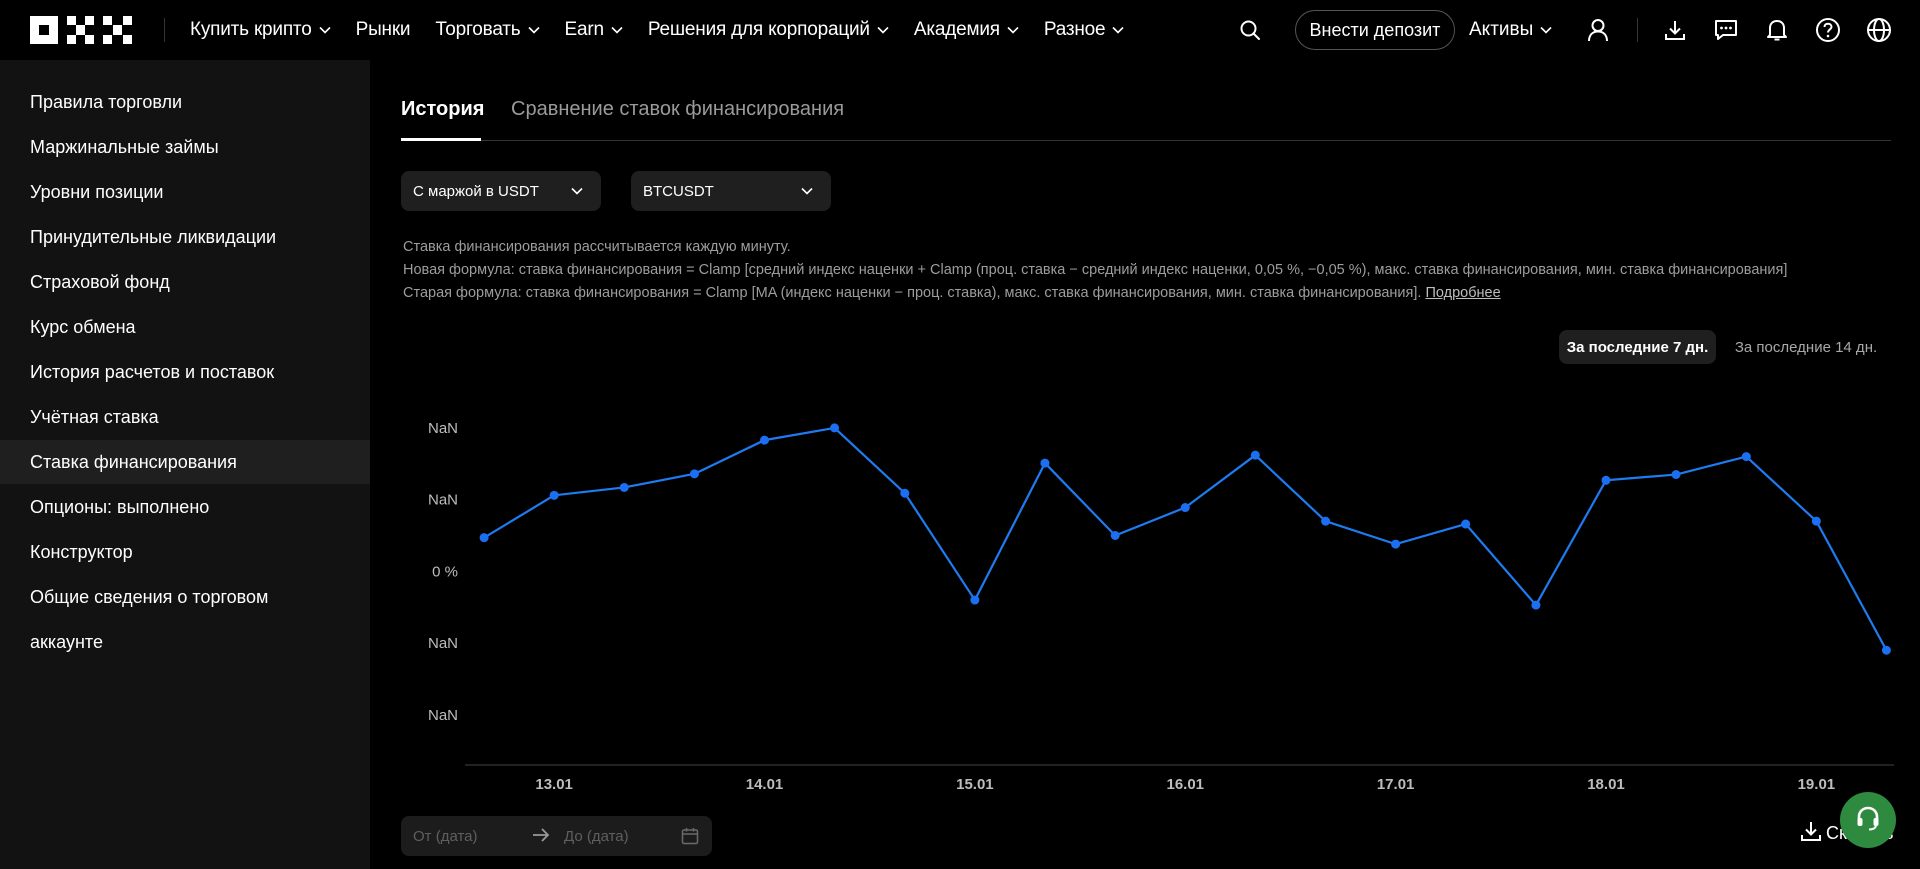  I want to click on x-tick-label: 15.01, so click(975, 784).